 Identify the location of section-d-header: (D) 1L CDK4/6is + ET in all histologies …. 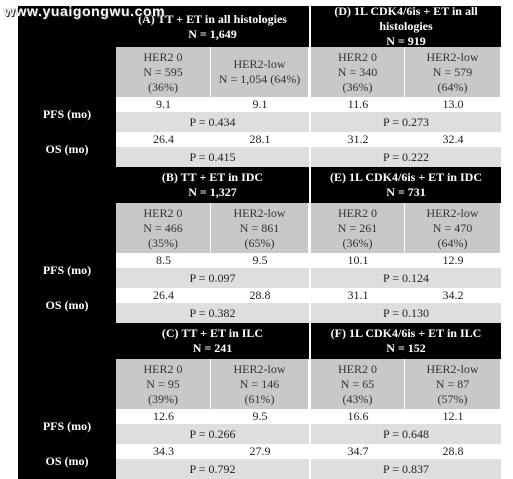
(405, 26).